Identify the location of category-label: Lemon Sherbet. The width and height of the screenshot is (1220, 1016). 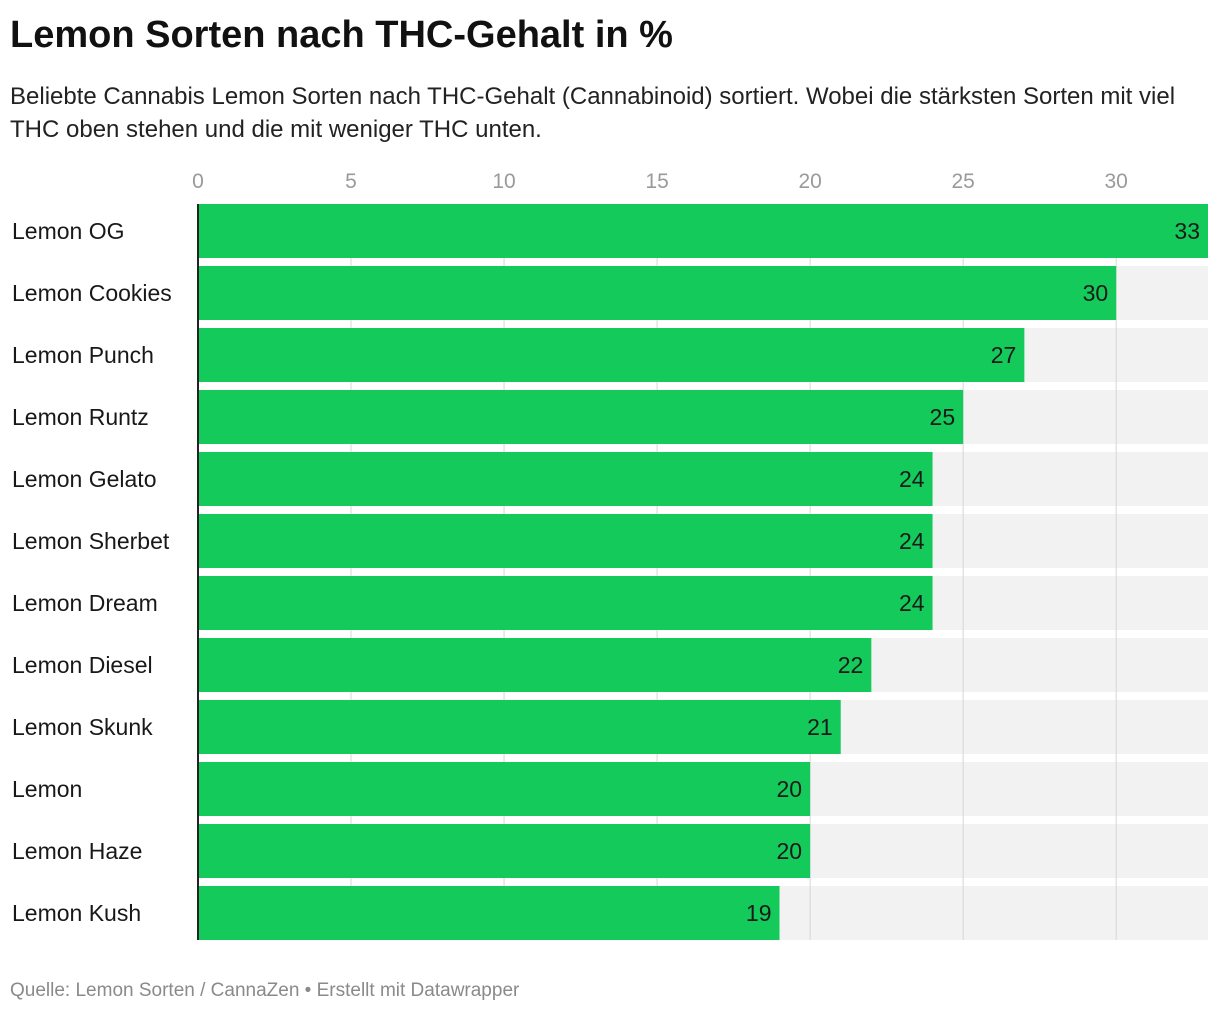
(91, 541).